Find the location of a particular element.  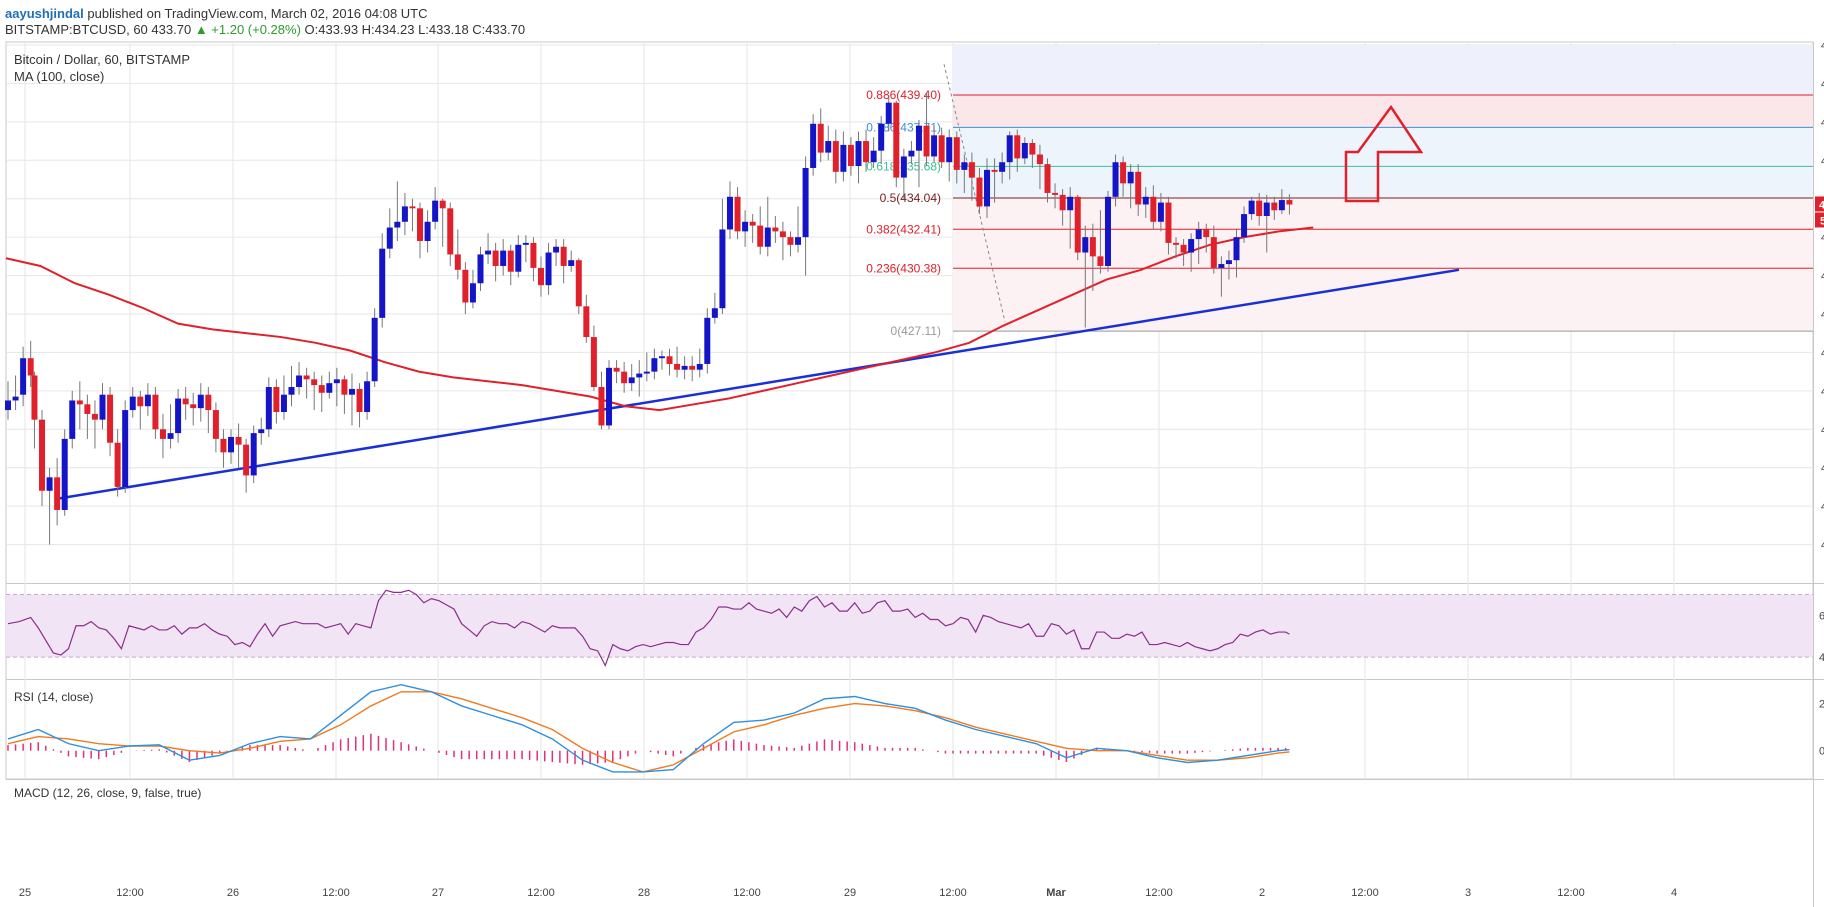

rsi-tick-label: 60.0000 is located at coordinates (1821, 616).